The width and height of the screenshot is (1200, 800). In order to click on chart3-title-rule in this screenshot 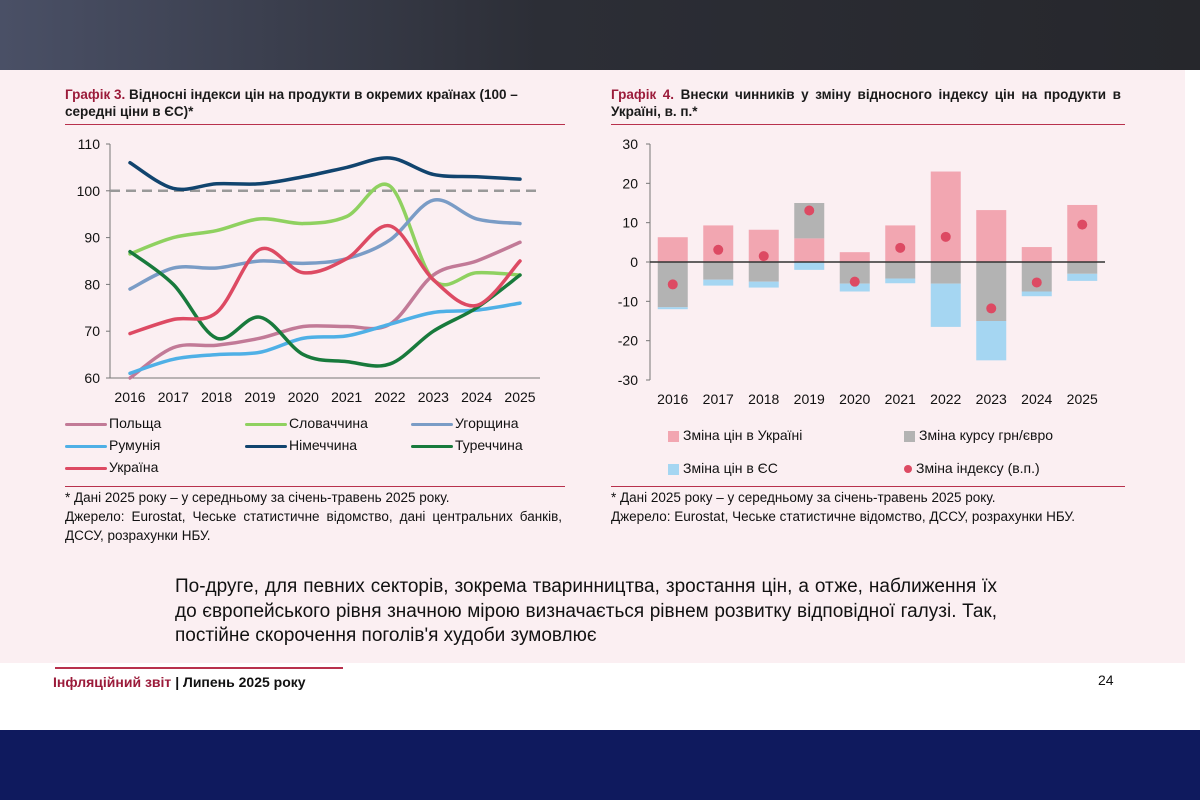, I will do `click(315, 124)`.